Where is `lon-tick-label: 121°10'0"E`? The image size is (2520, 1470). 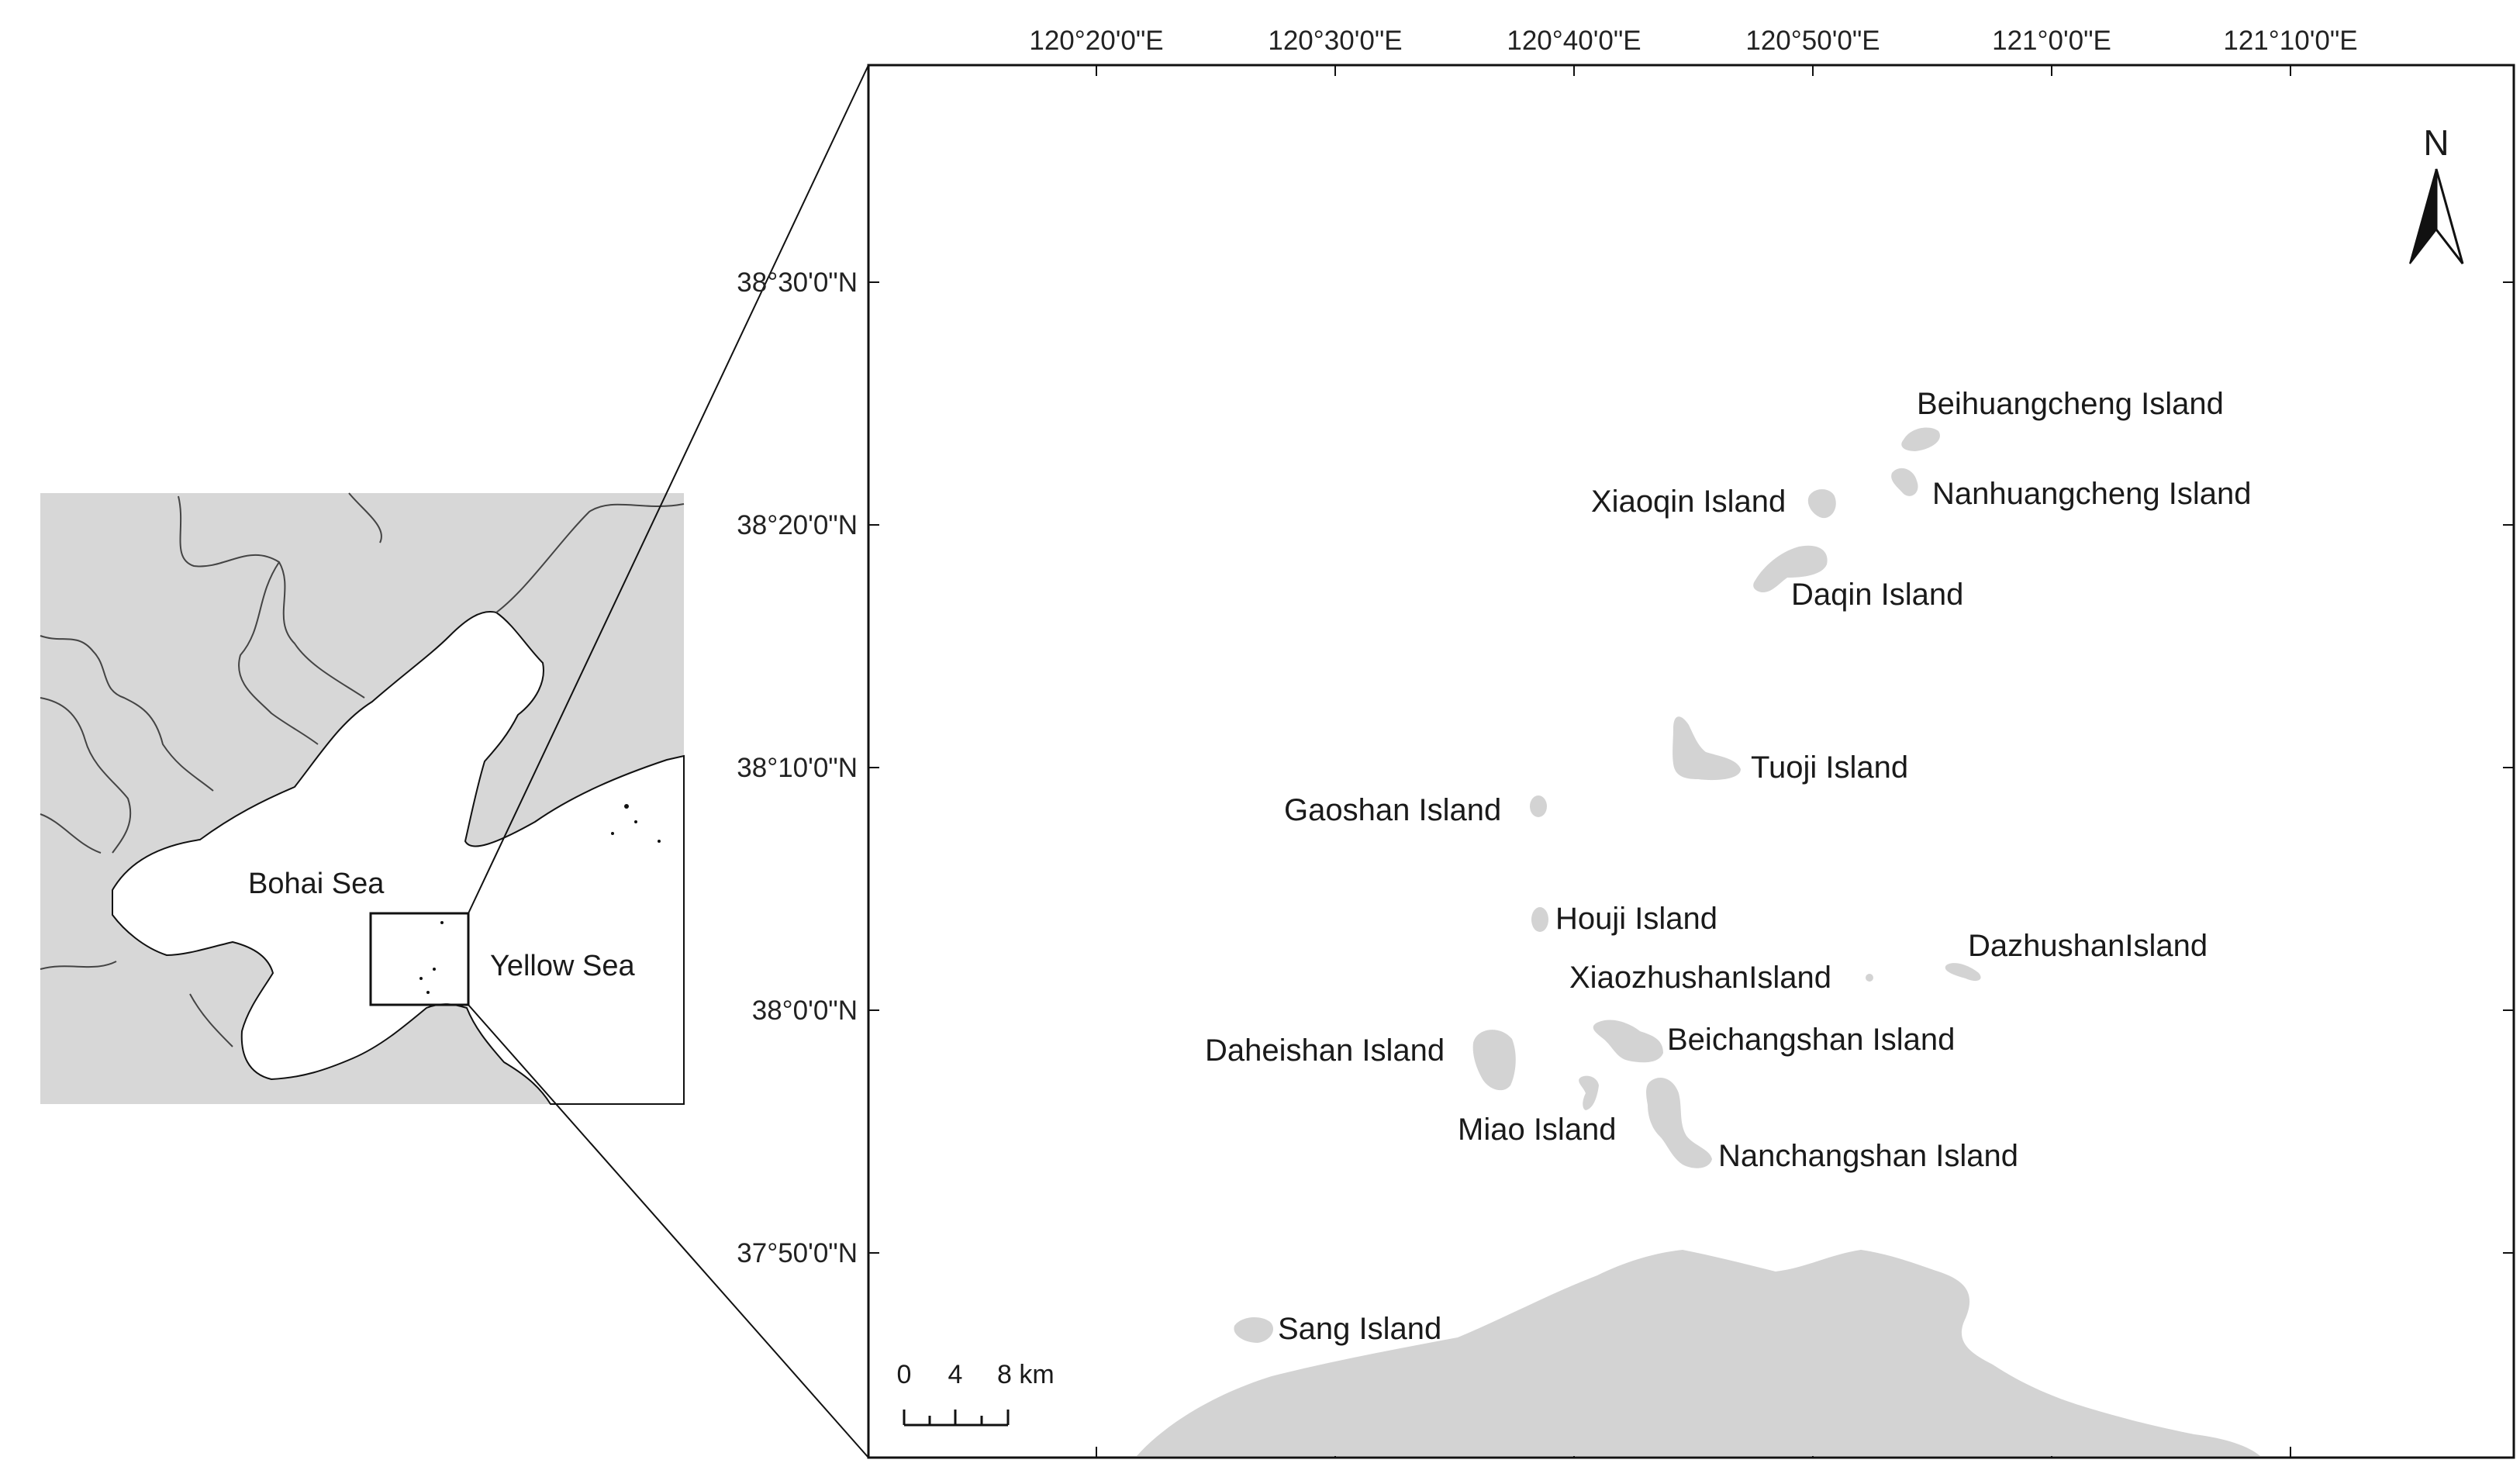 lon-tick-label: 121°10'0"E is located at coordinates (2290, 41).